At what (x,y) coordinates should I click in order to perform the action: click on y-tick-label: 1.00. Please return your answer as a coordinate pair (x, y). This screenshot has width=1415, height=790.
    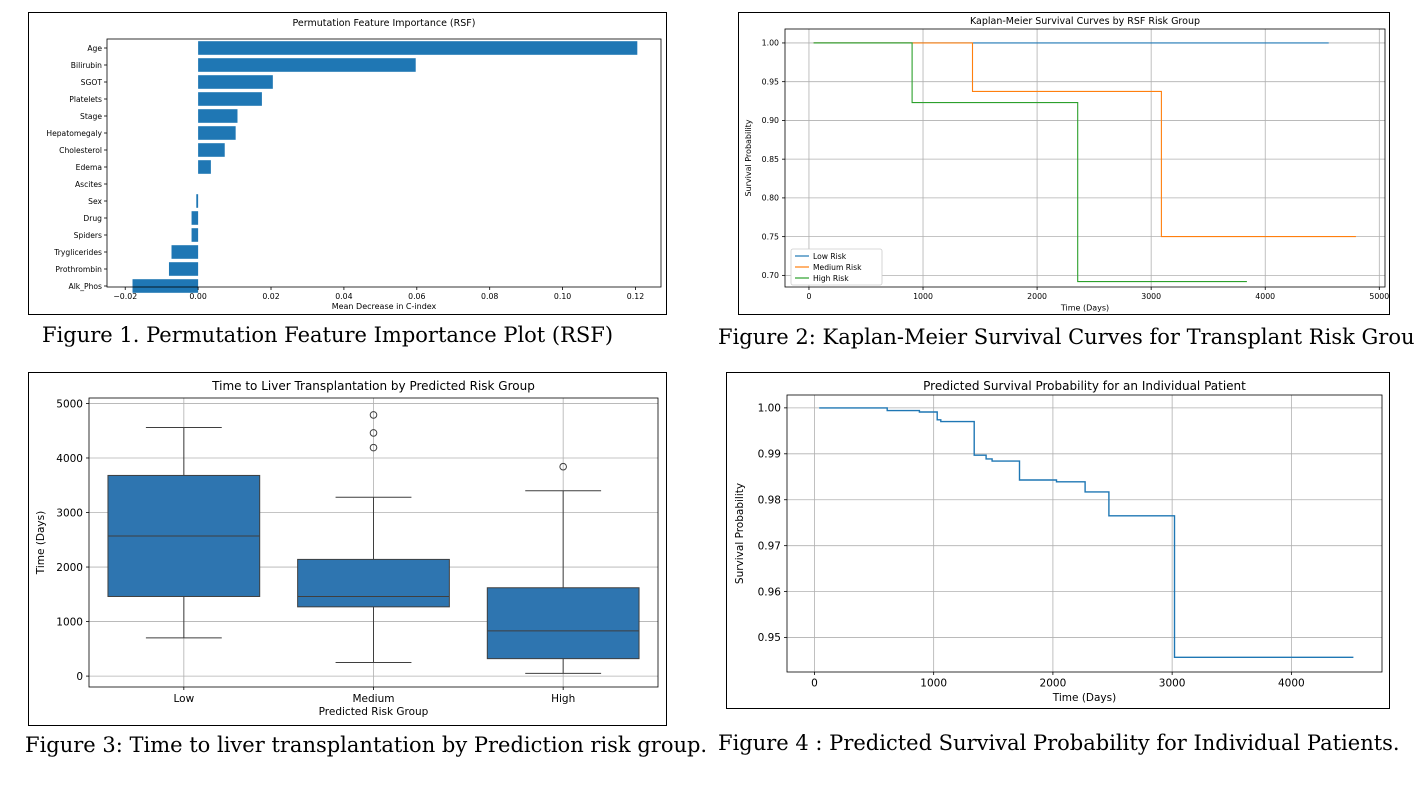
    Looking at the image, I should click on (770, 43).